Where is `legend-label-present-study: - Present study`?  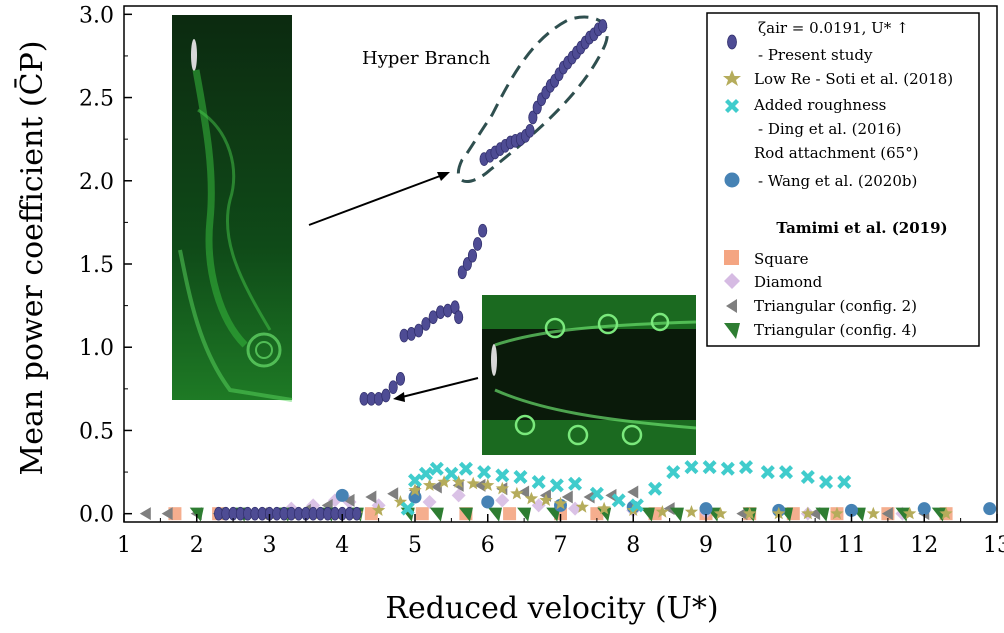 legend-label-present-study: - Present study is located at coordinates (815, 55).